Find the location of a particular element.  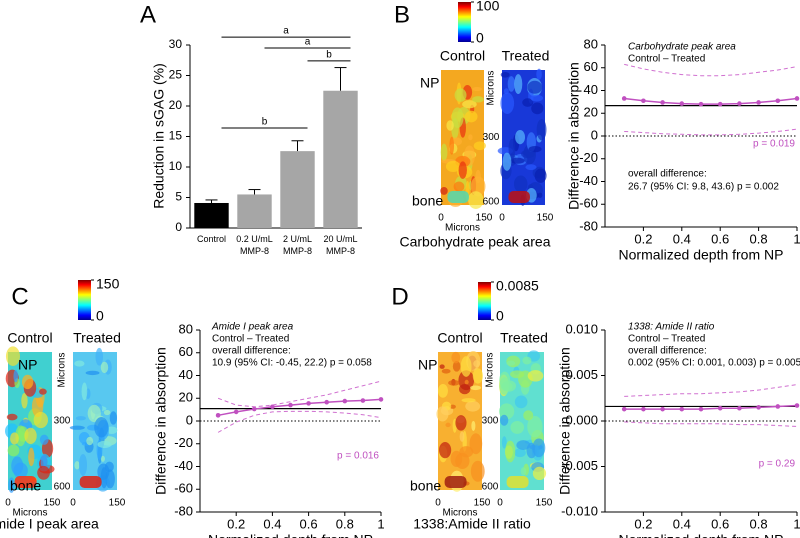

x-tick-label: 0.8 is located at coordinates (759, 523).